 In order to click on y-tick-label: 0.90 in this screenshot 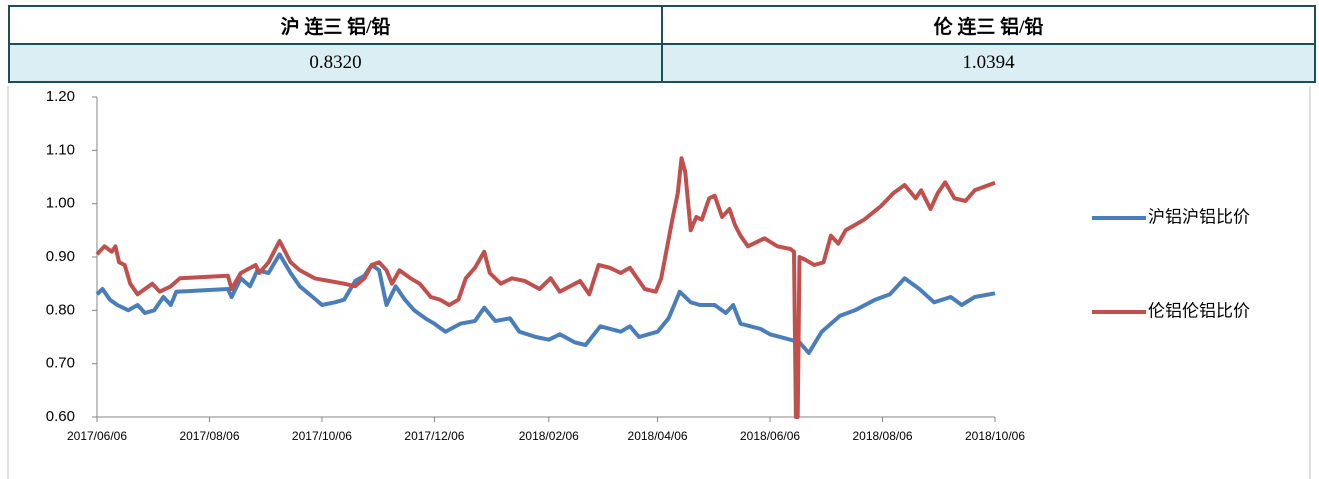, I will do `click(60, 256)`.